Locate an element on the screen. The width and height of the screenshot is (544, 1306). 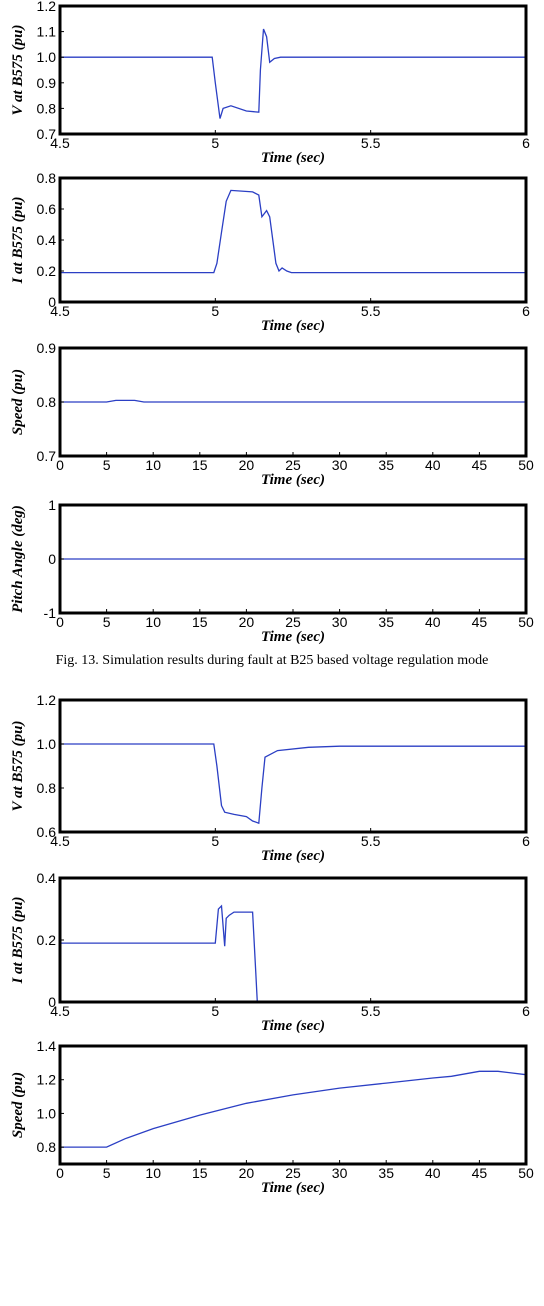
chart-panel-6: 4.5 5 5.5 6 0 0.2 0.4 Time (sec) I at B575 (pu) is located at coordinates (270, 952).